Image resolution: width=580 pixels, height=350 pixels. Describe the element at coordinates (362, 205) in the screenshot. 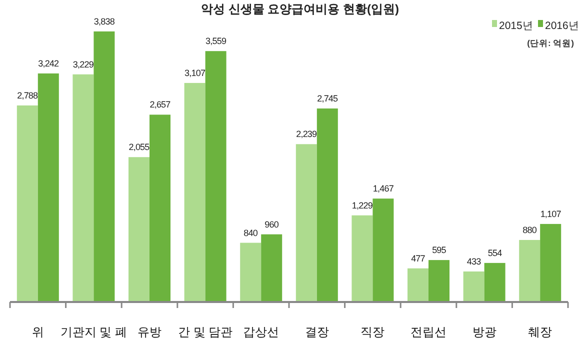

I see `data-label: 1,229` at that location.